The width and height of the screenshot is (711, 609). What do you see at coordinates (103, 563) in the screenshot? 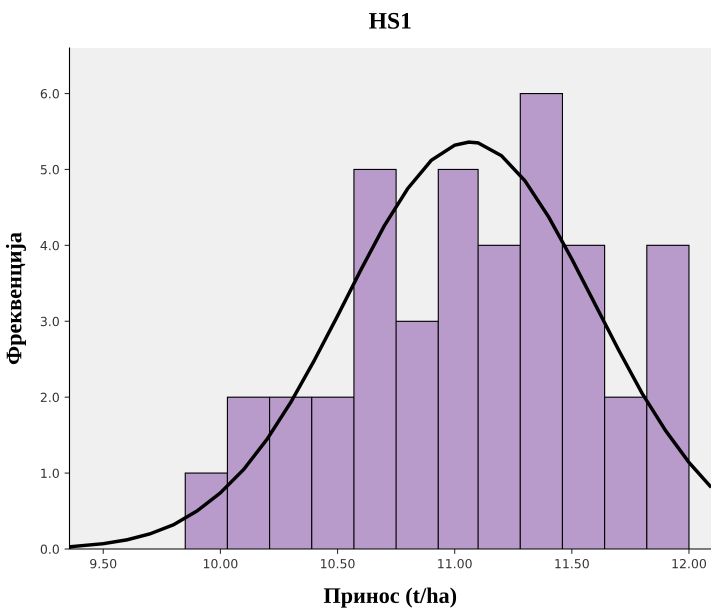
I see `x-tick-label: 9.50` at bounding box center [103, 563].